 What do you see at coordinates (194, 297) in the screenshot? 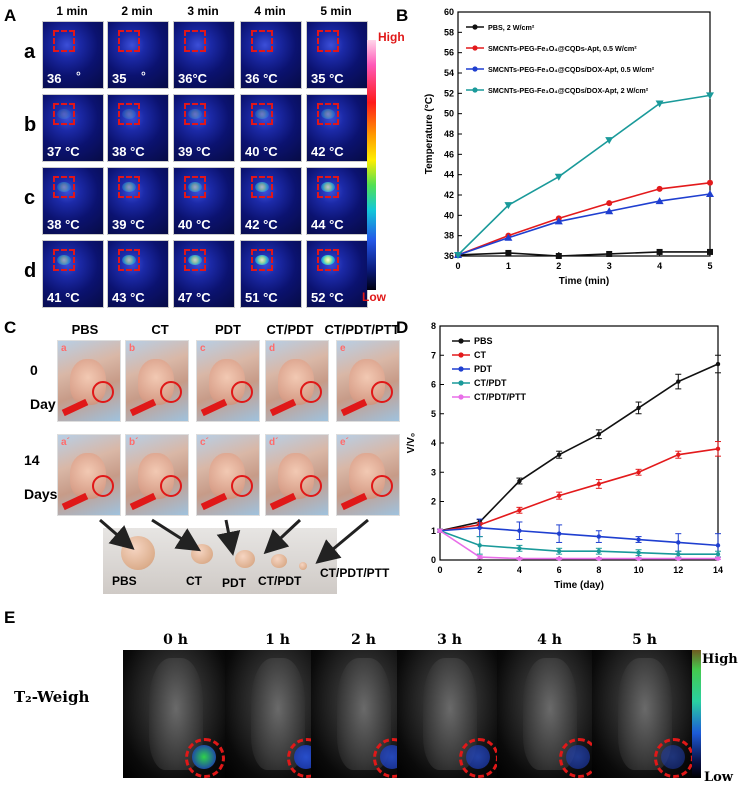
I see `temperature-label: 47 °C` at bounding box center [194, 297].